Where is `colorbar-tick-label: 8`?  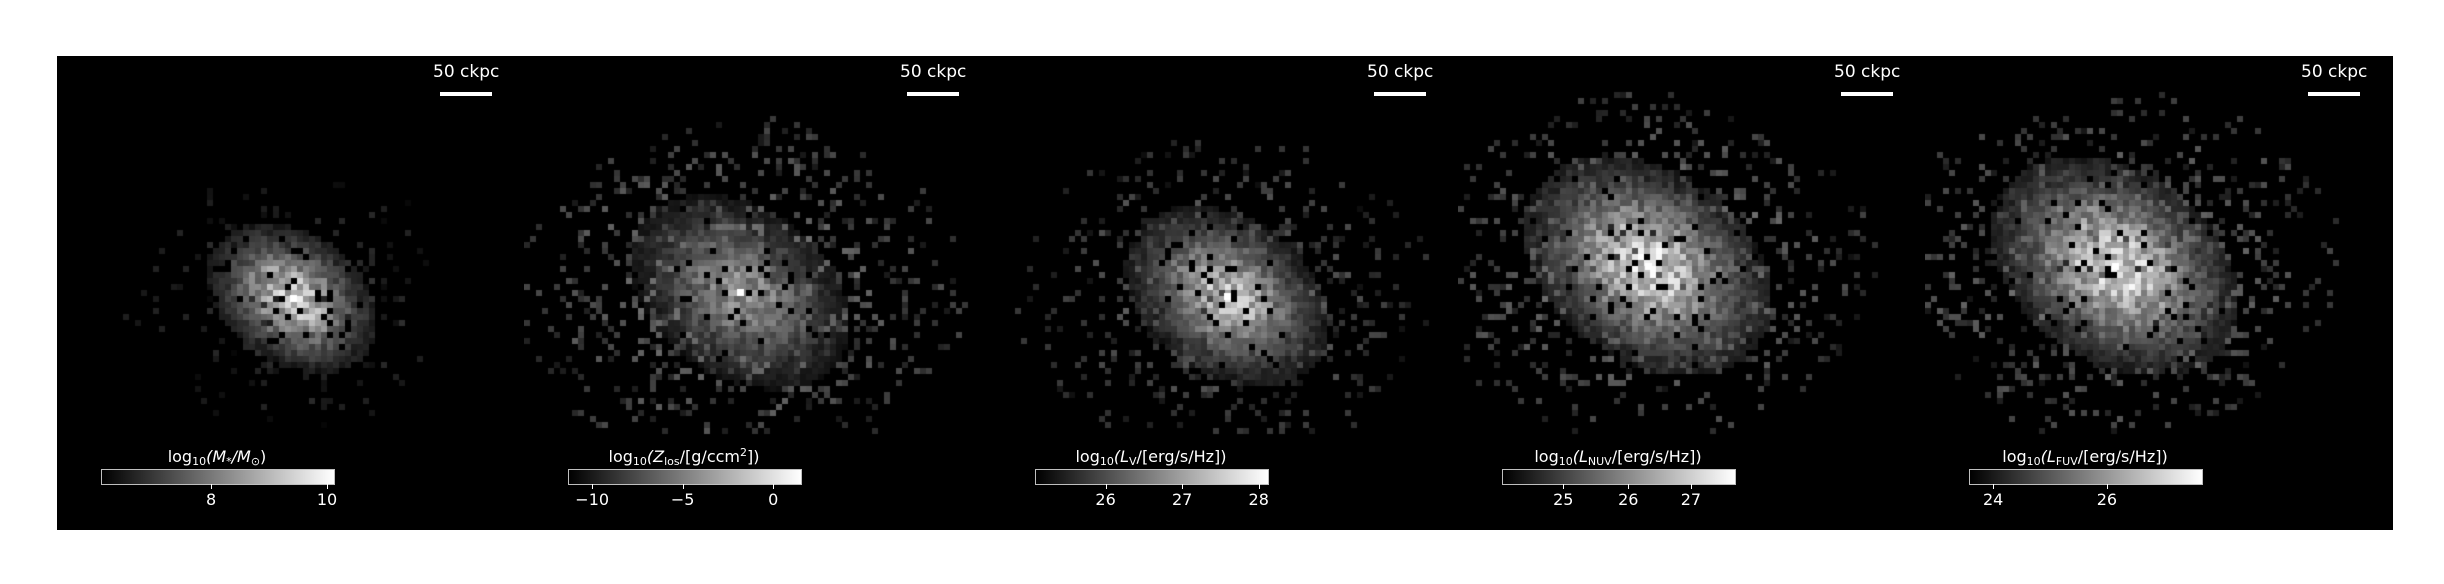 colorbar-tick-label: 8 is located at coordinates (211, 499).